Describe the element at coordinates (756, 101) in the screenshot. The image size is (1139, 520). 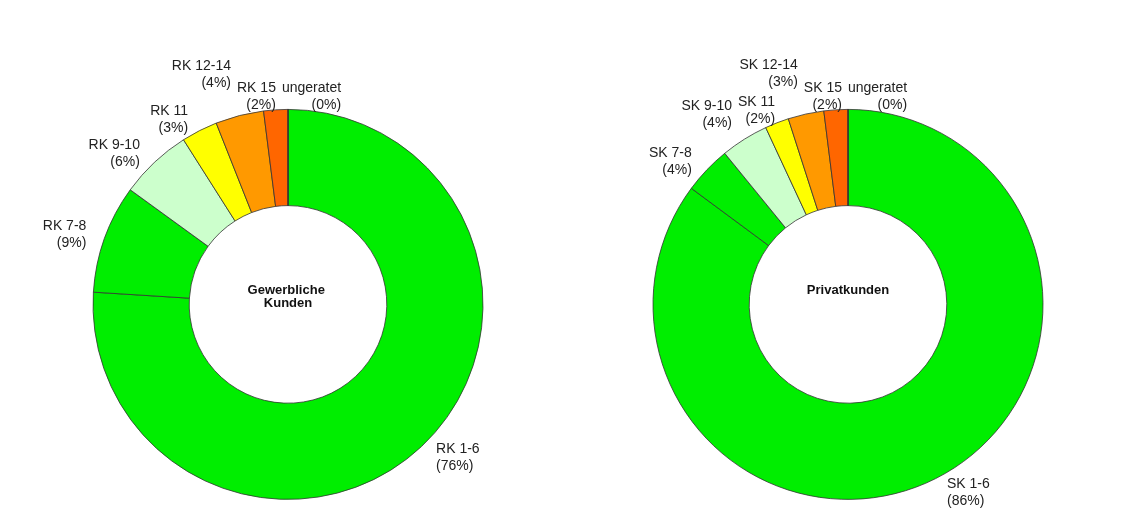
I see `slice-label: SK 11` at that location.